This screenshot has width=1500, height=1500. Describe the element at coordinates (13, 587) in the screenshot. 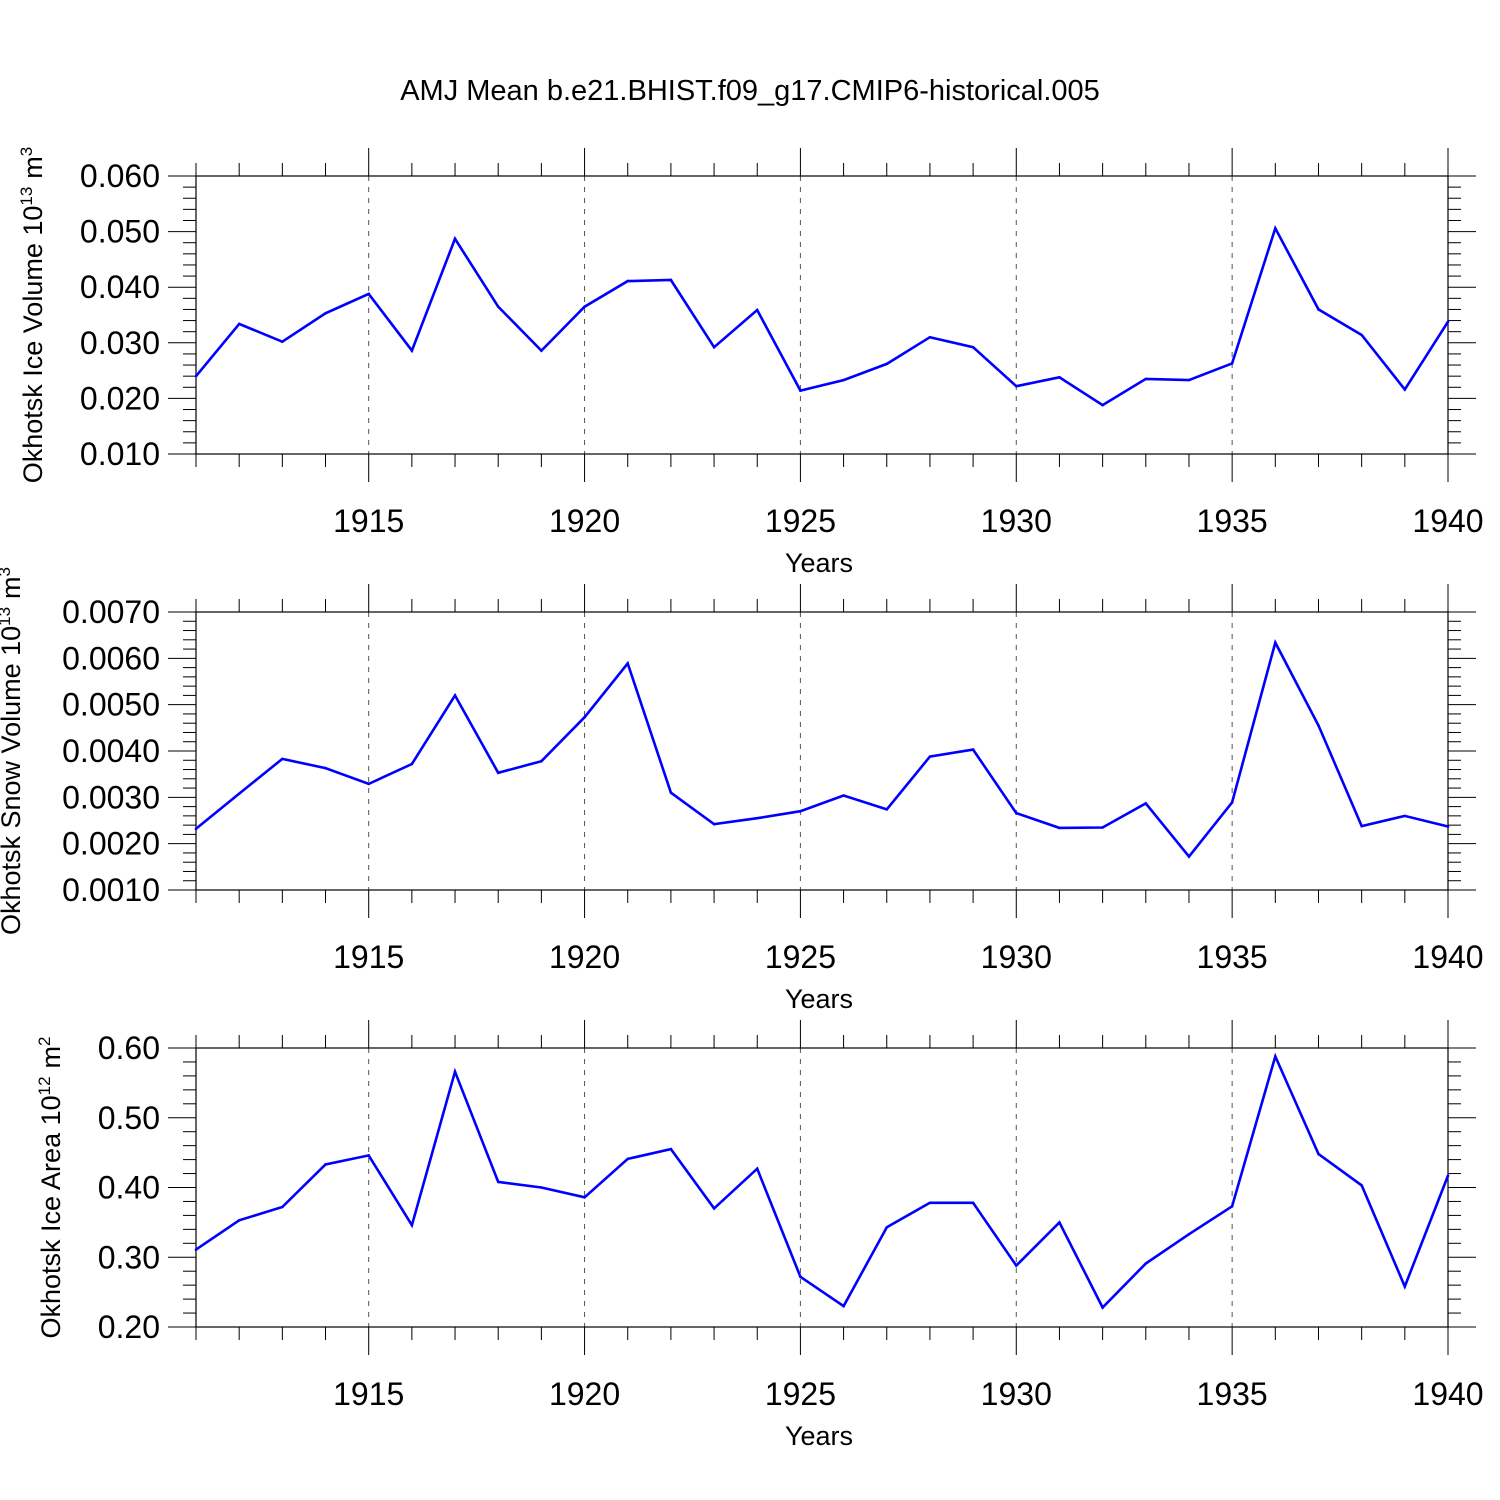

I see `y-axis-label-ylabel-unit: m` at that location.